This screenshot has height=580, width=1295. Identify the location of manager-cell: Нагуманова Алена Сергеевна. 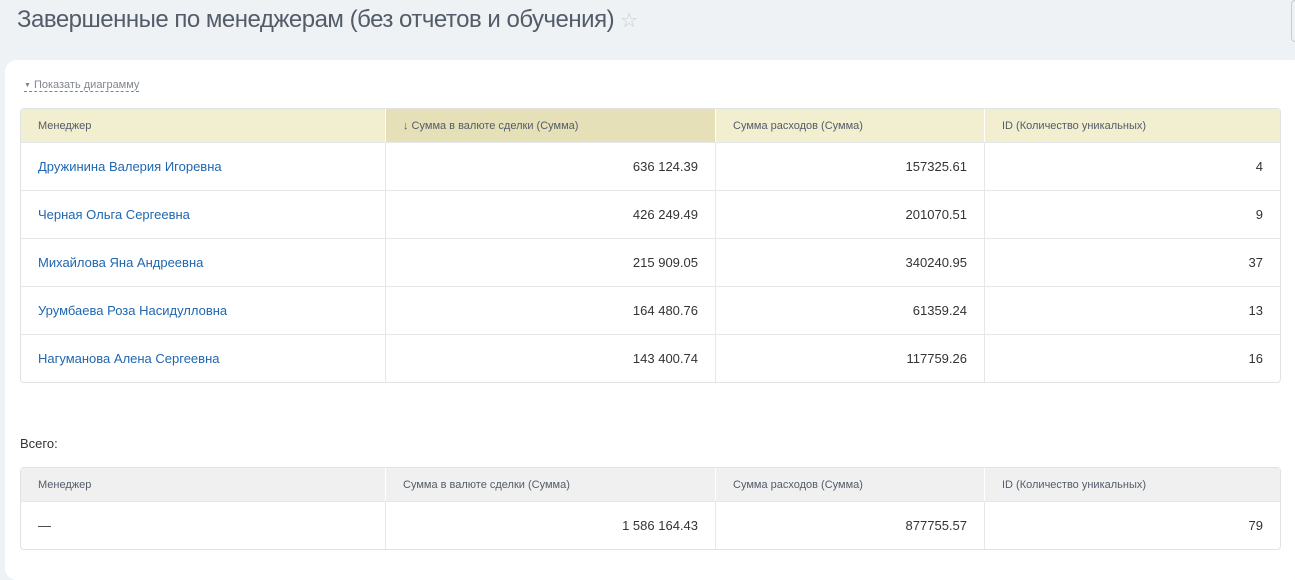
(203, 358).